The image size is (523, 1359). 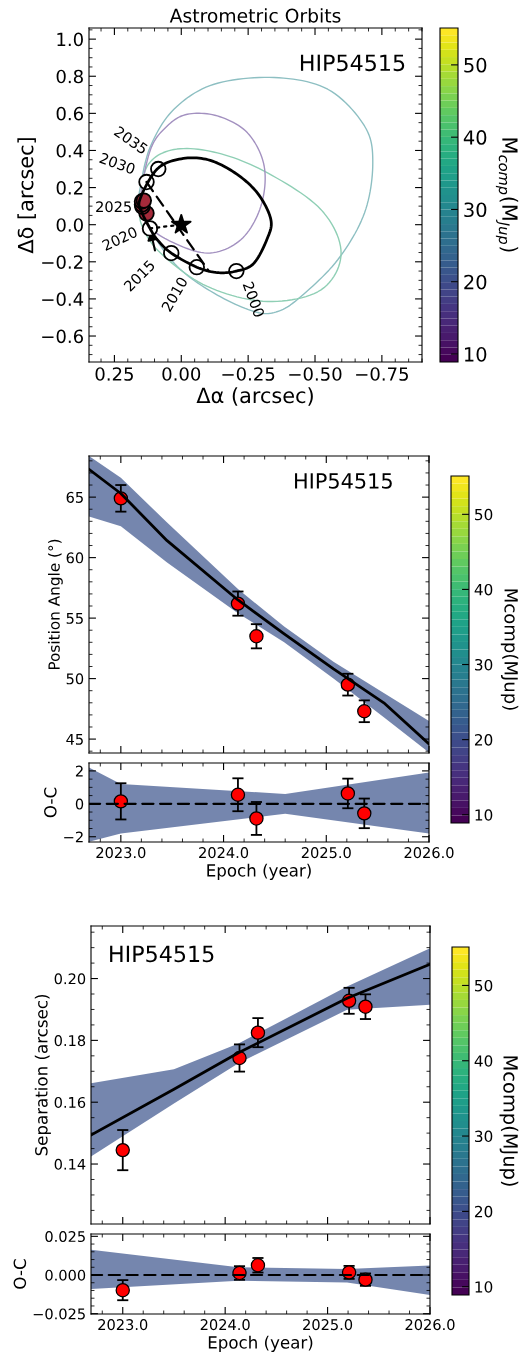 I want to click on y-tick-label: 0.025, so click(x=65, y=1237).